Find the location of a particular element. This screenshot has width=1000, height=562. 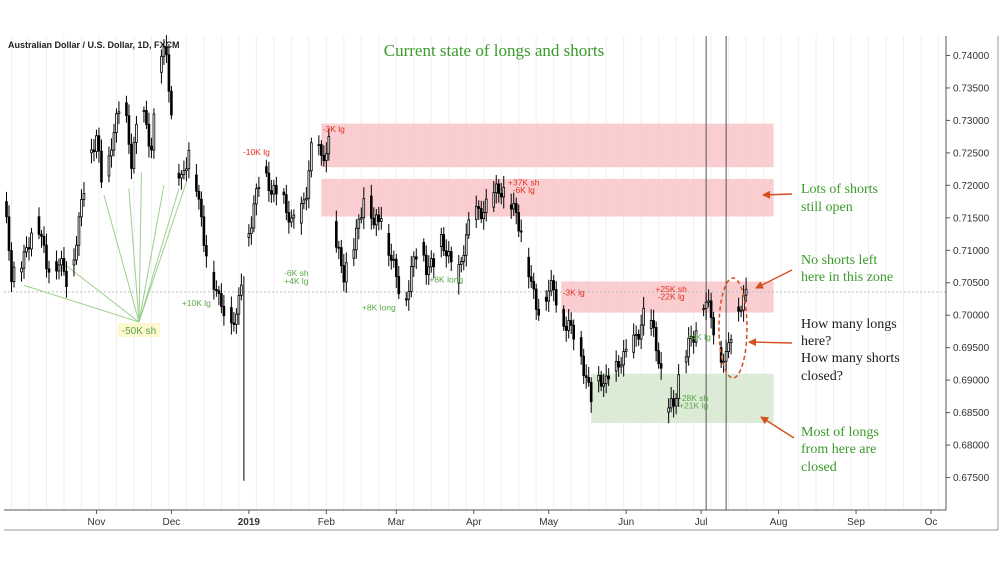

y-tick-label: 0.68500 is located at coordinates (971, 413).